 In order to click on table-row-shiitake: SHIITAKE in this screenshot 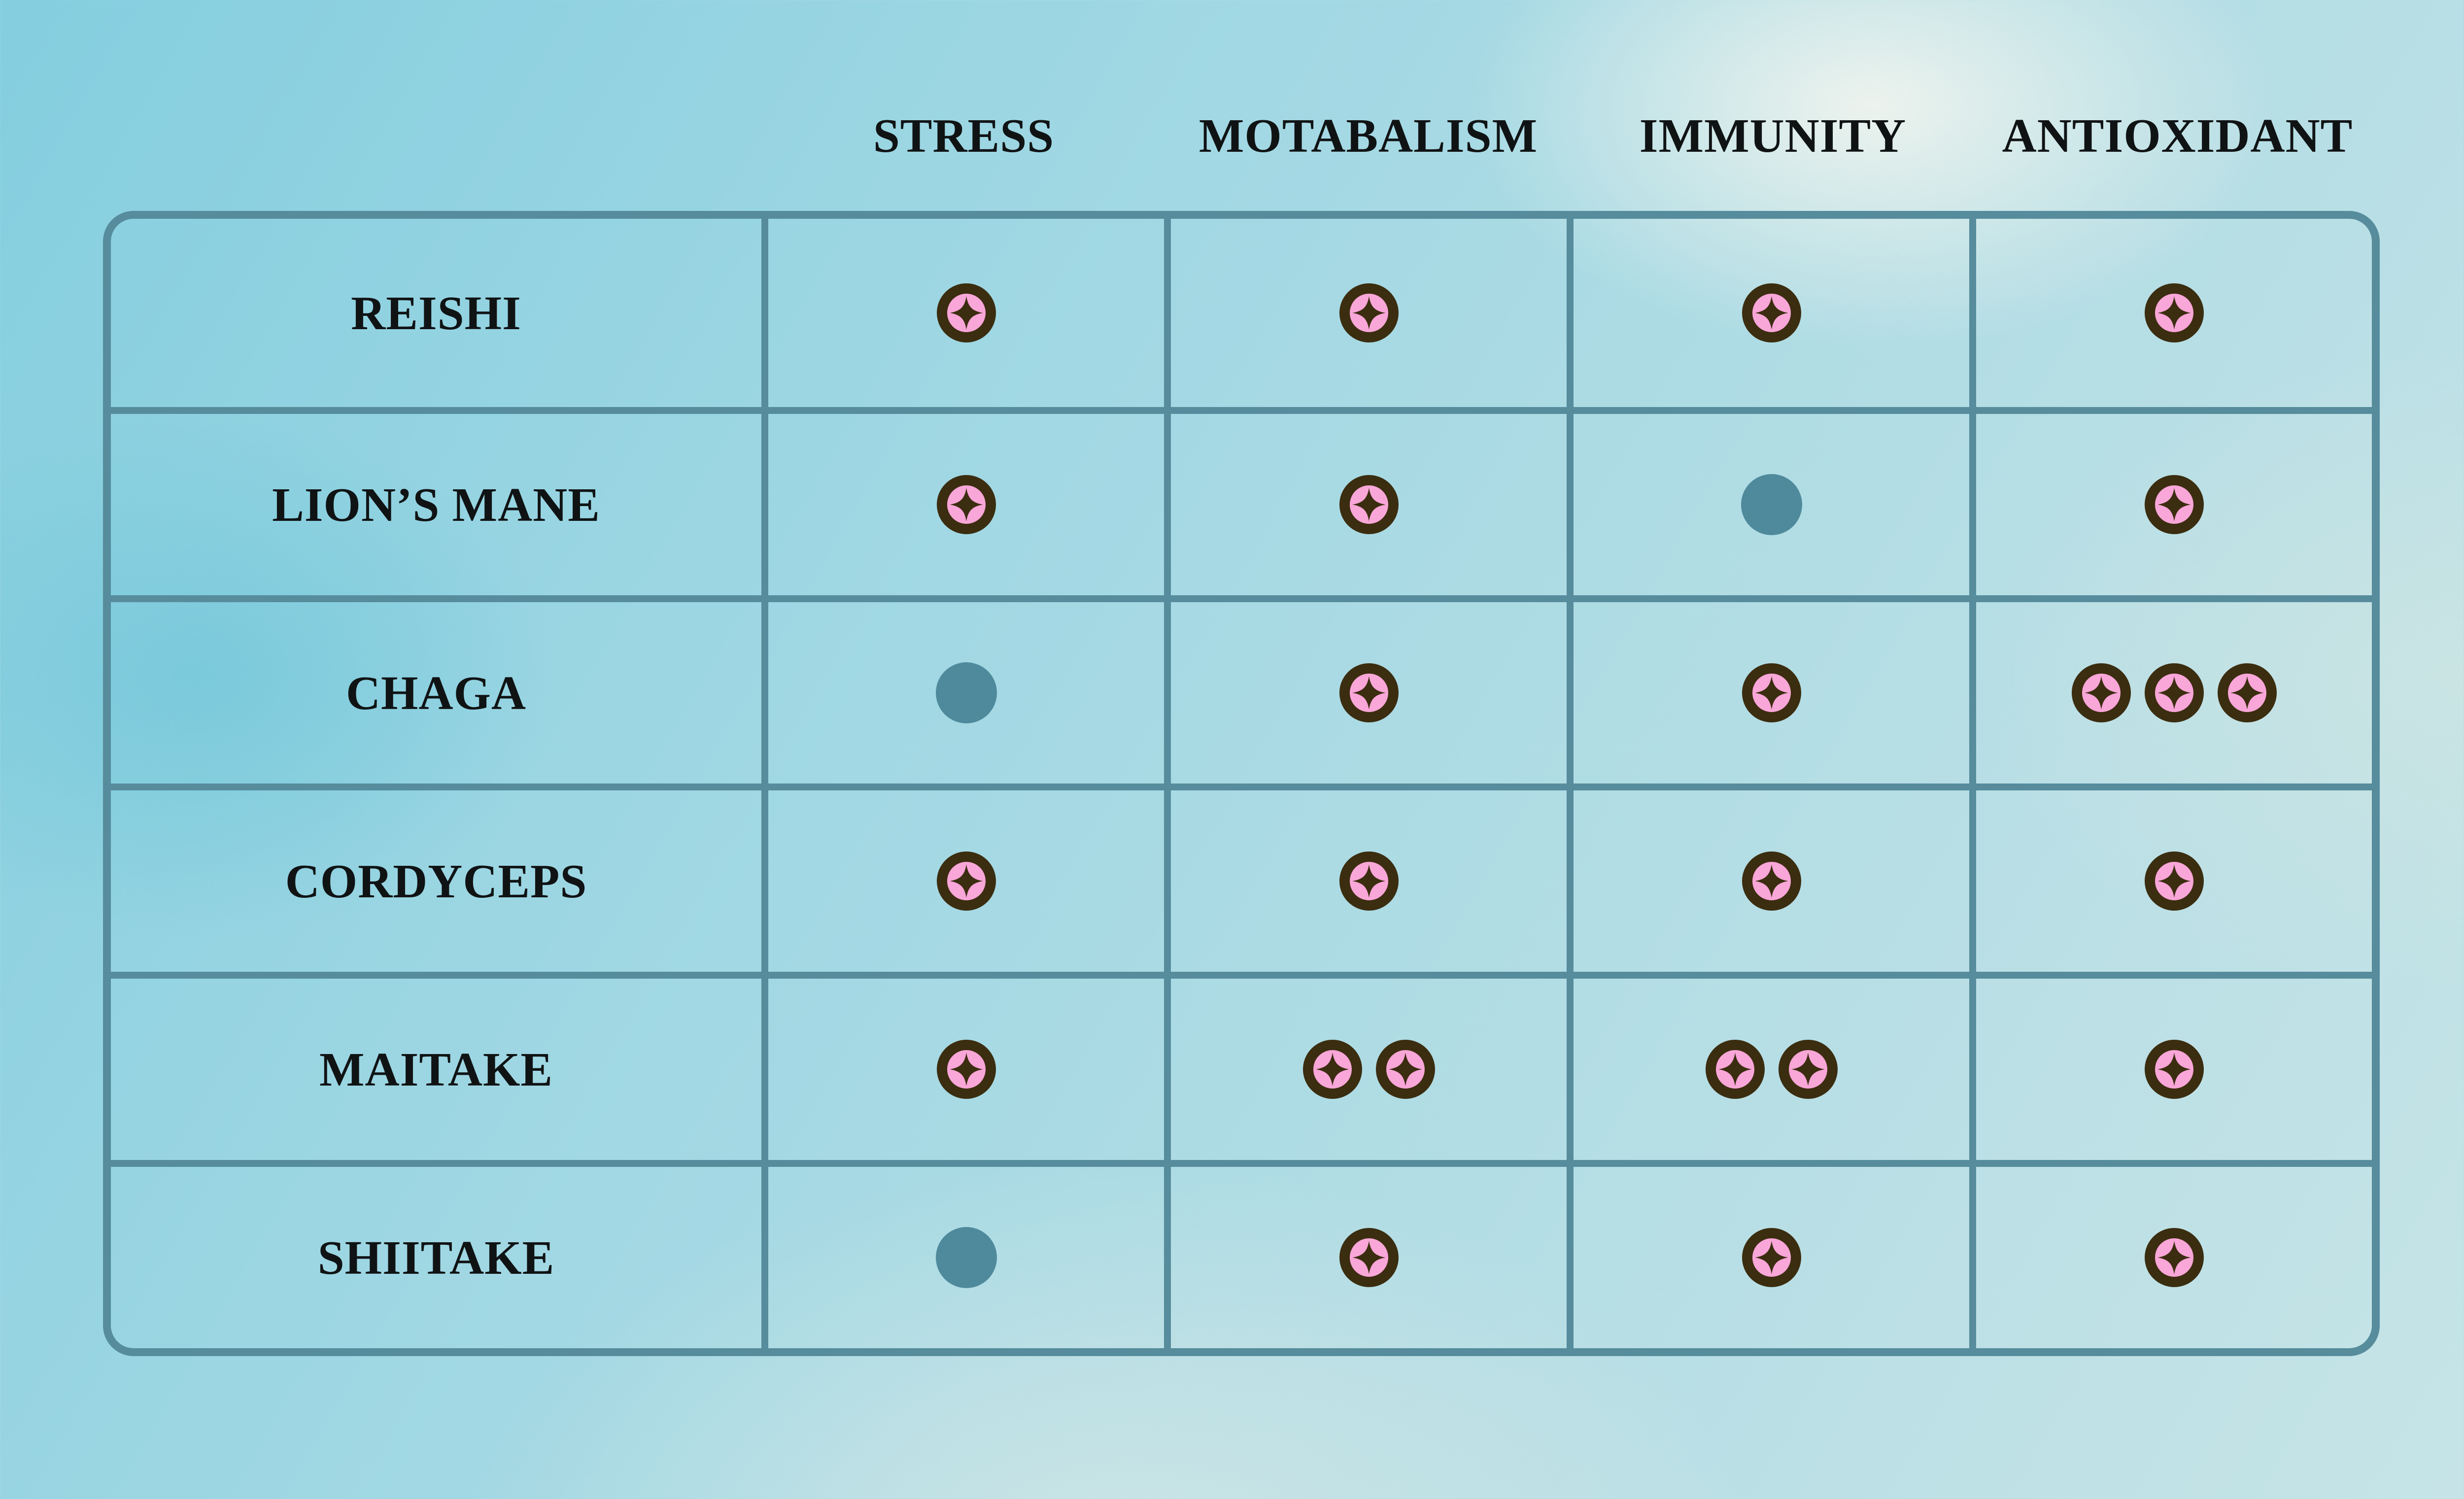, I will do `click(1241, 1254)`.